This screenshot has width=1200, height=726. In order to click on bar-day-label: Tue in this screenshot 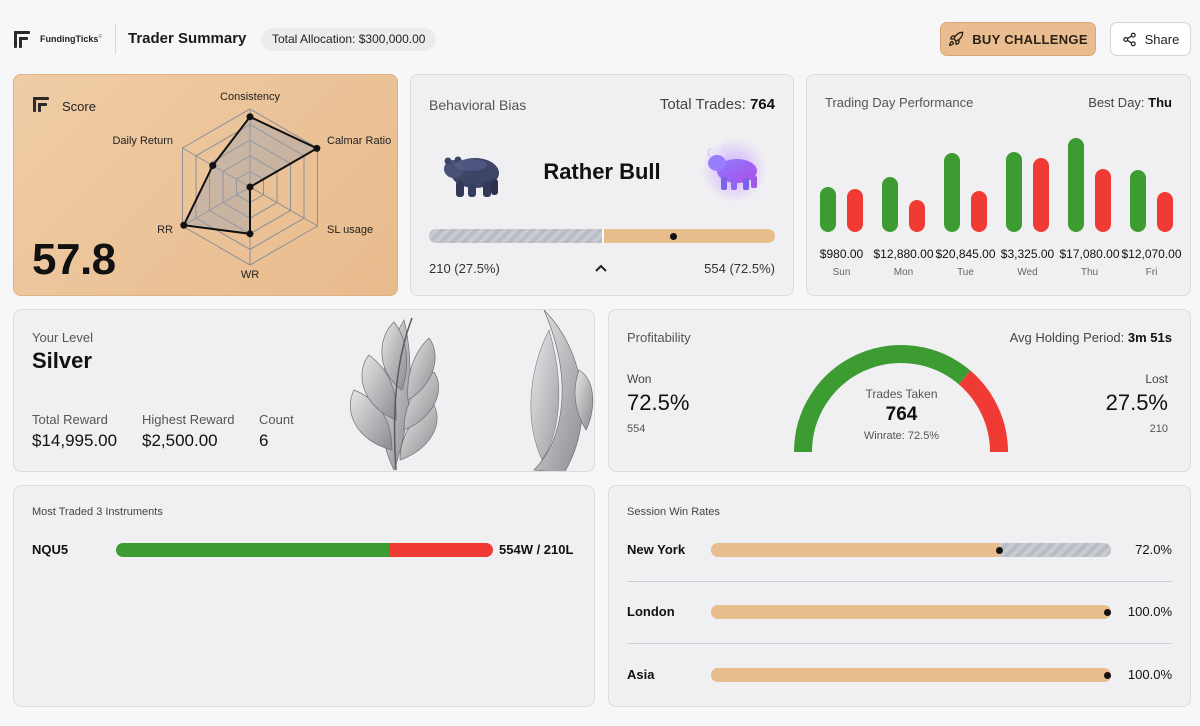, I will do `click(965, 272)`.